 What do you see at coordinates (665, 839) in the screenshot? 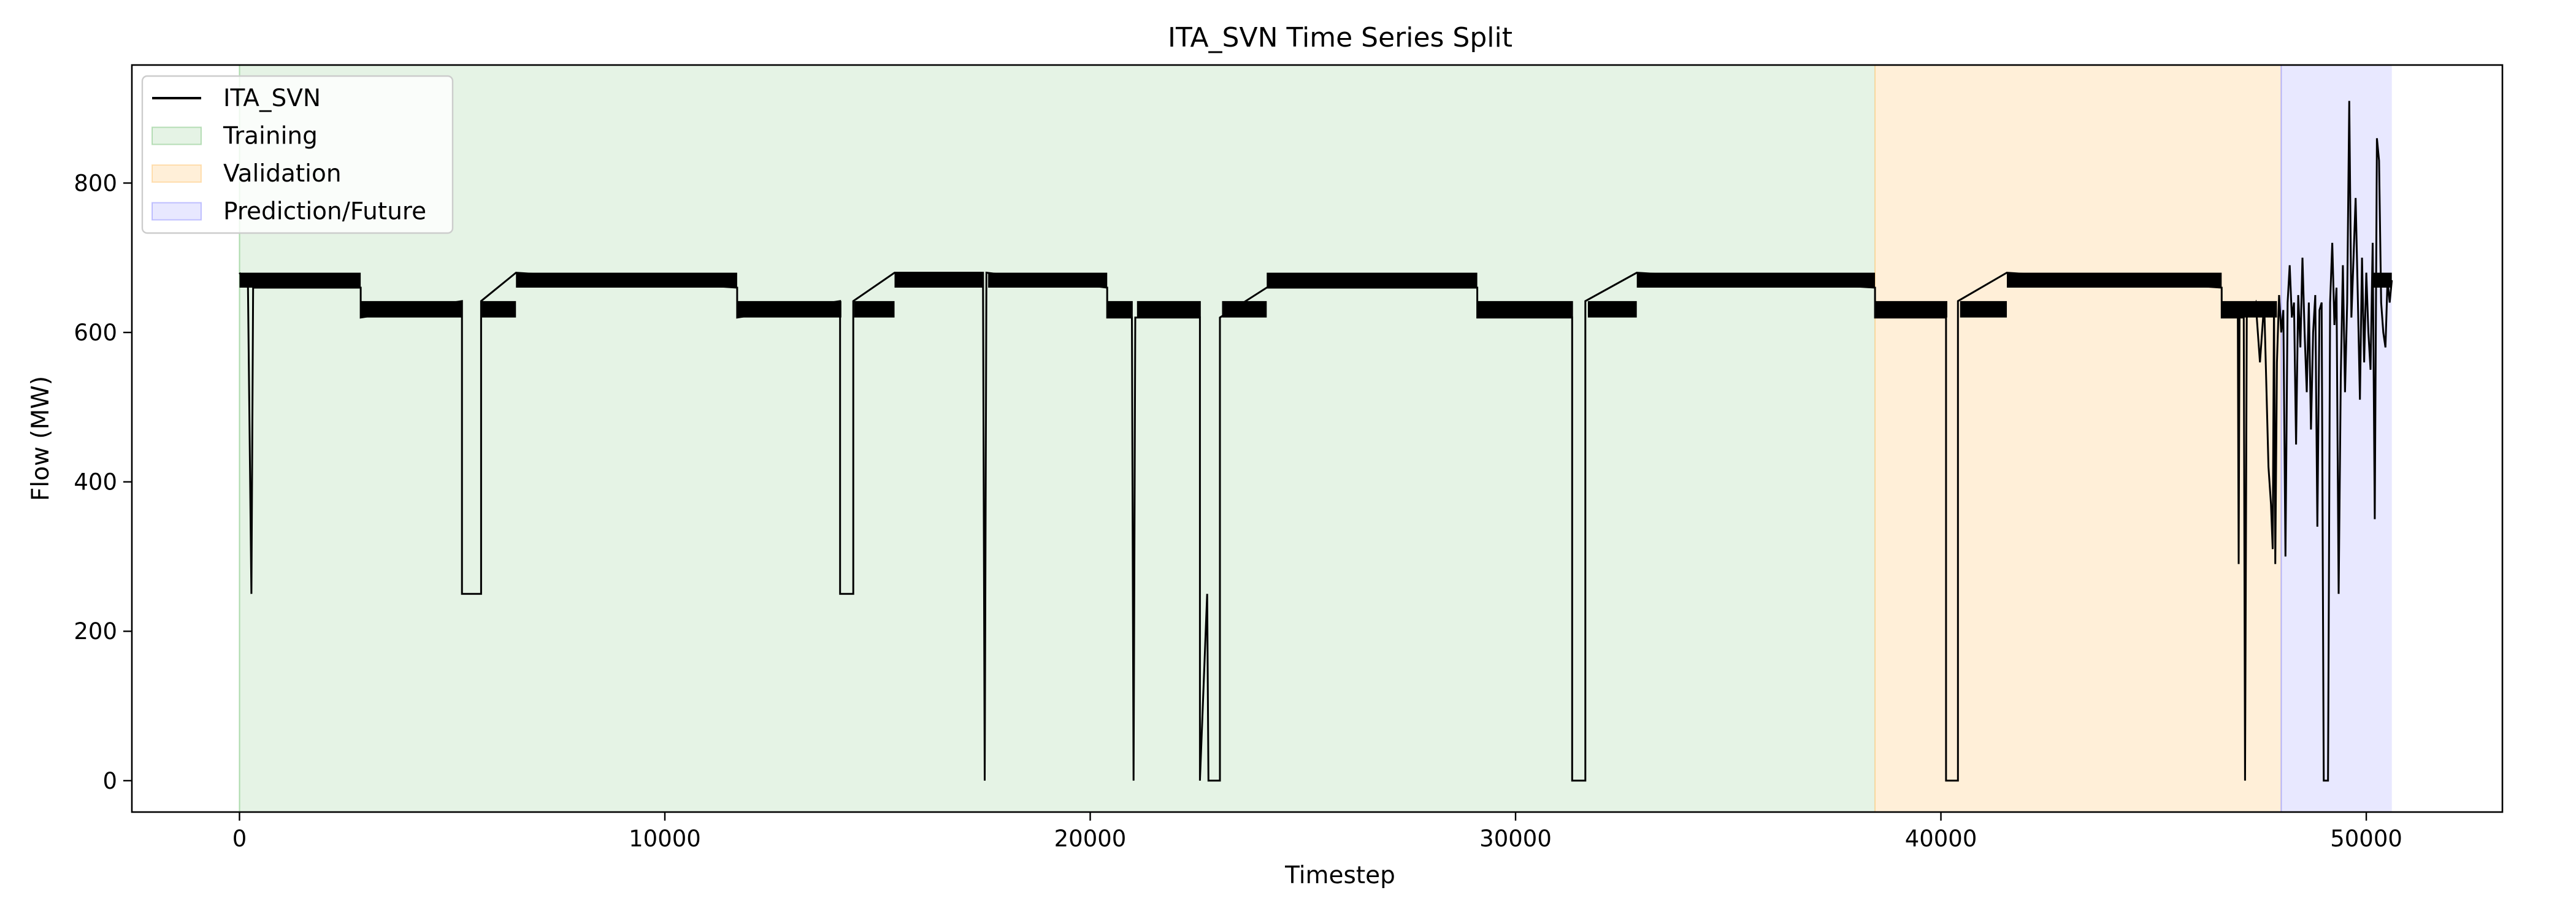
I see `x-tick-label: 10000` at bounding box center [665, 839].